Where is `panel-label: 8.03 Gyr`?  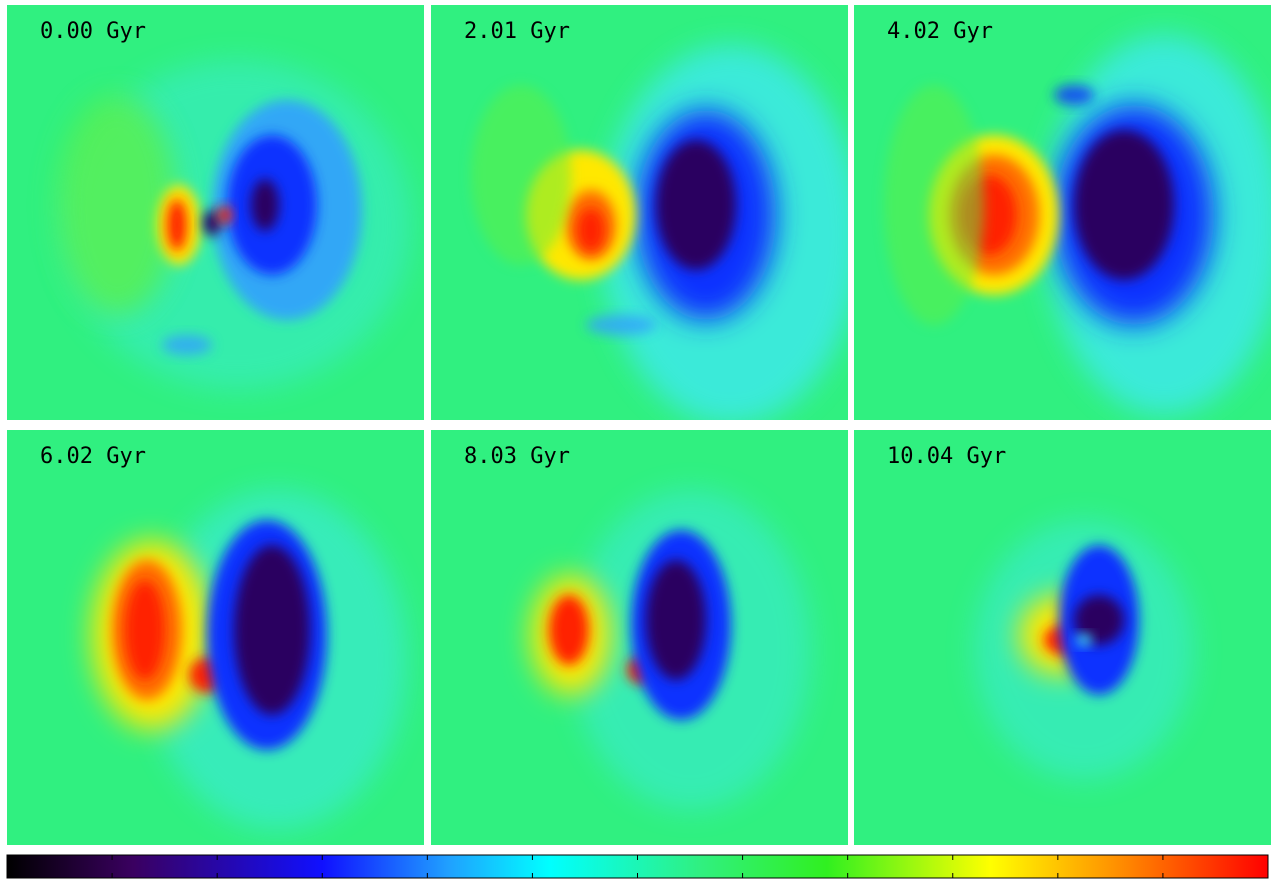 panel-label: 8.03 Gyr is located at coordinates (517, 456).